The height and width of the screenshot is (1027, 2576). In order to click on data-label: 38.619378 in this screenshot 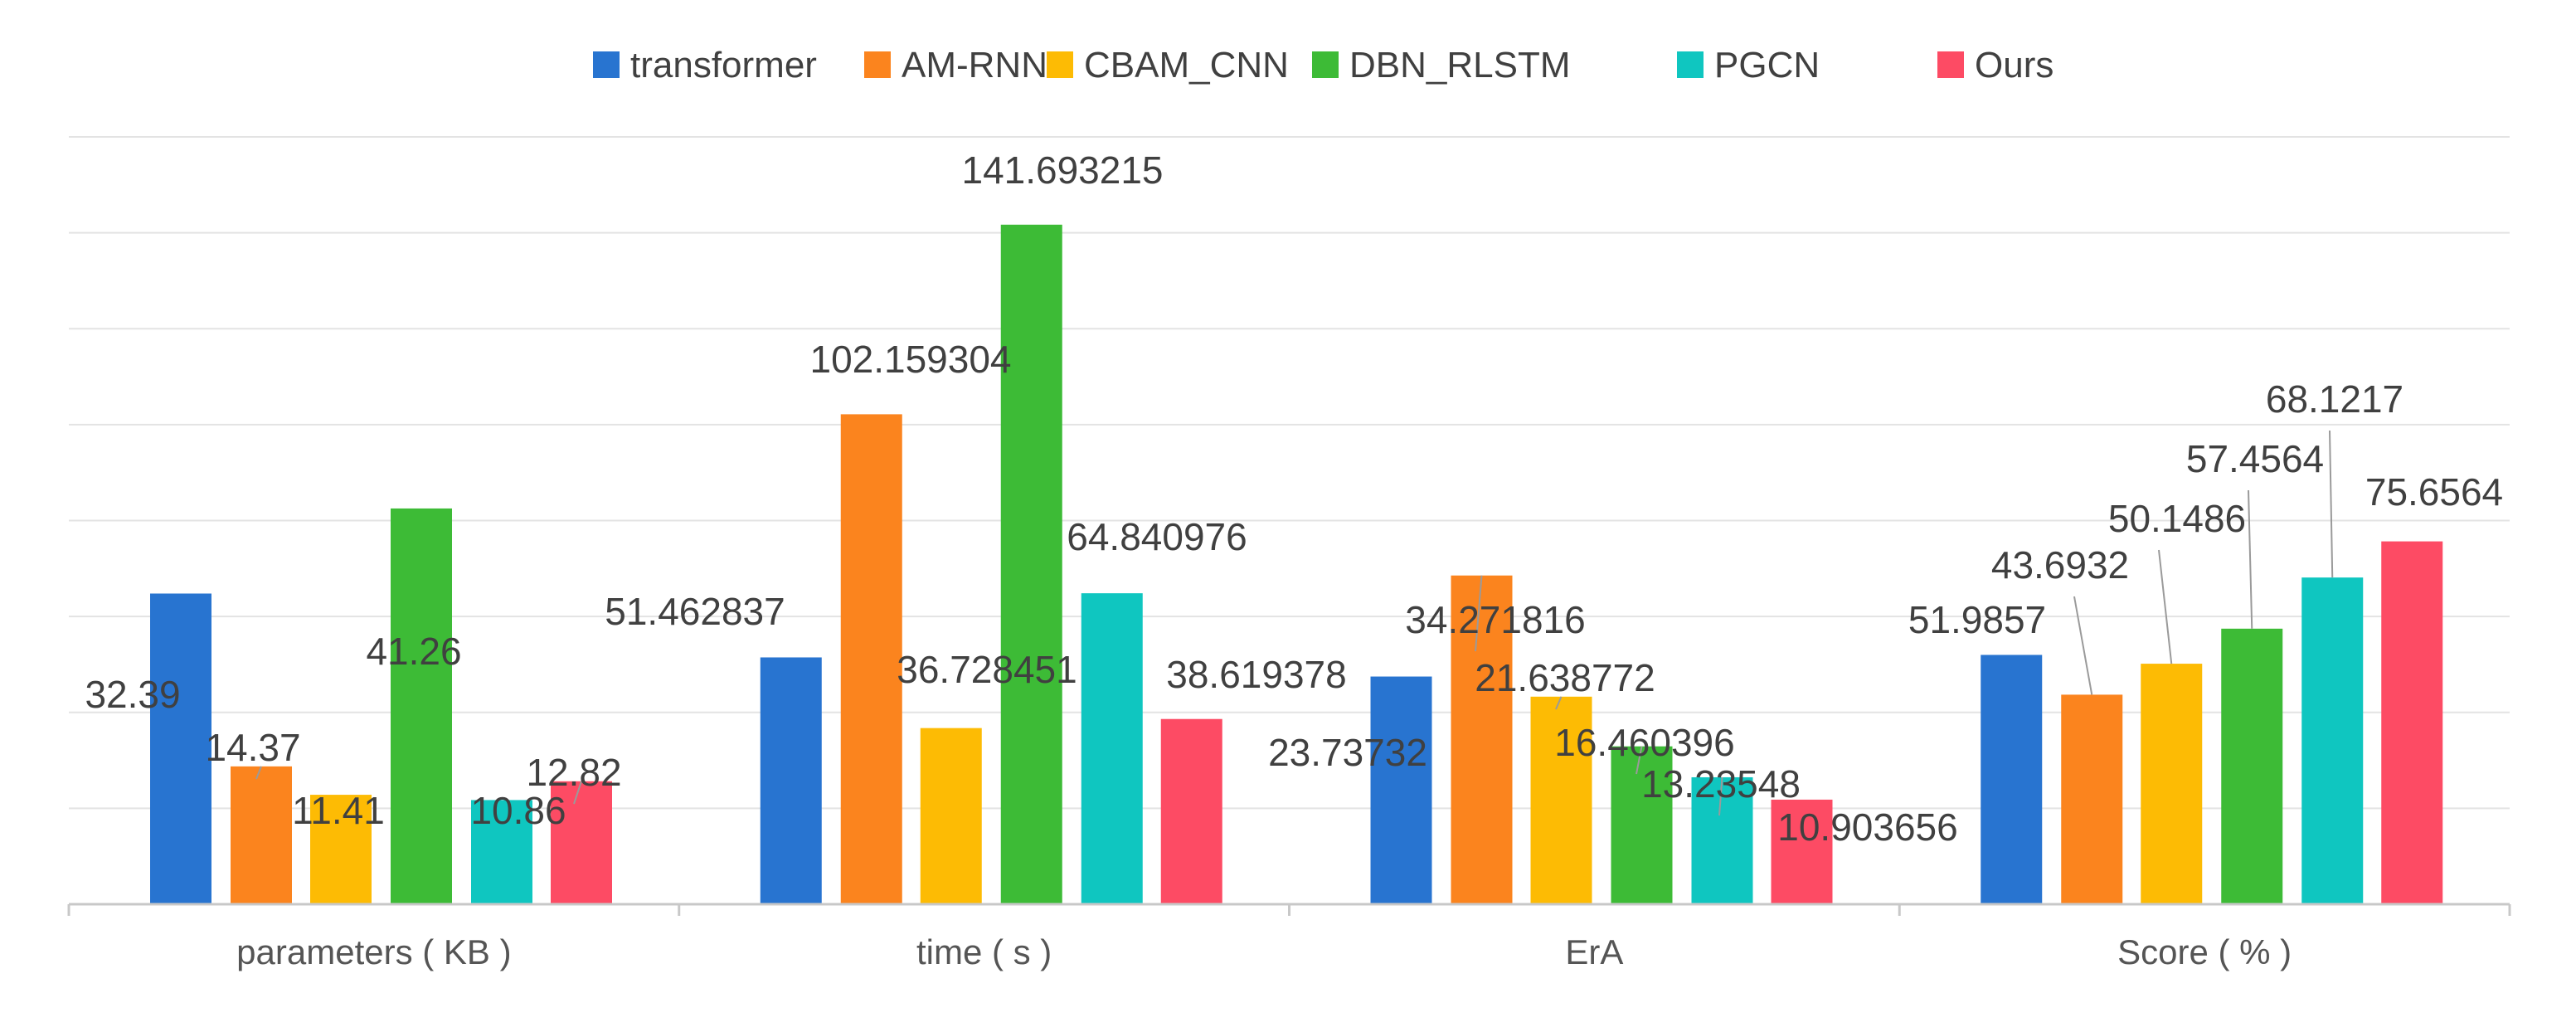, I will do `click(1256, 674)`.